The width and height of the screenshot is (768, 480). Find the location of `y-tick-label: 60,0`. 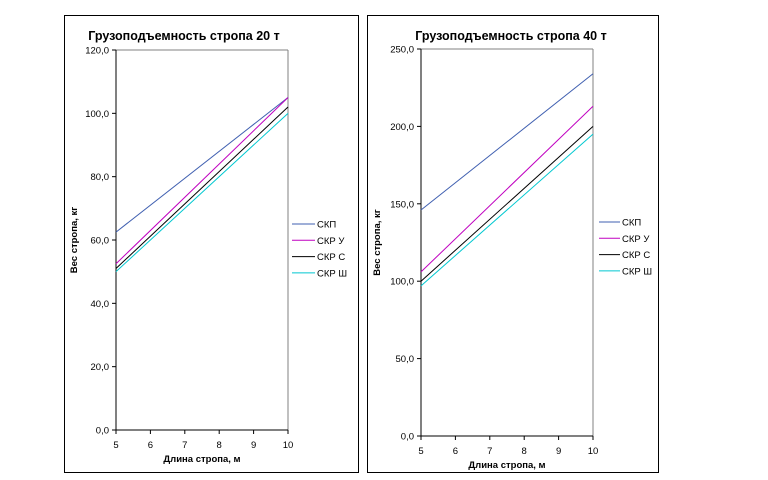

y-tick-label: 60,0 is located at coordinates (100, 241).